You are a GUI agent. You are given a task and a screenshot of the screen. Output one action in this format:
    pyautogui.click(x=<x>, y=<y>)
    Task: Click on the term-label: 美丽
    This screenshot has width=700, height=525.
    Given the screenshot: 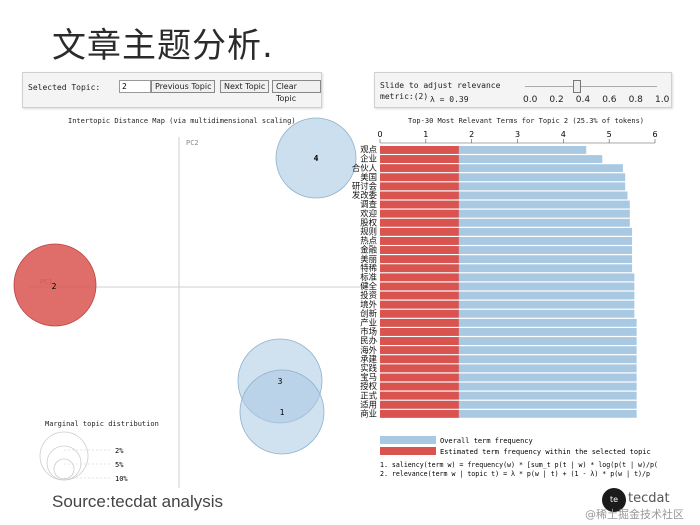 What is the action you would take?
    pyautogui.click(x=368, y=259)
    